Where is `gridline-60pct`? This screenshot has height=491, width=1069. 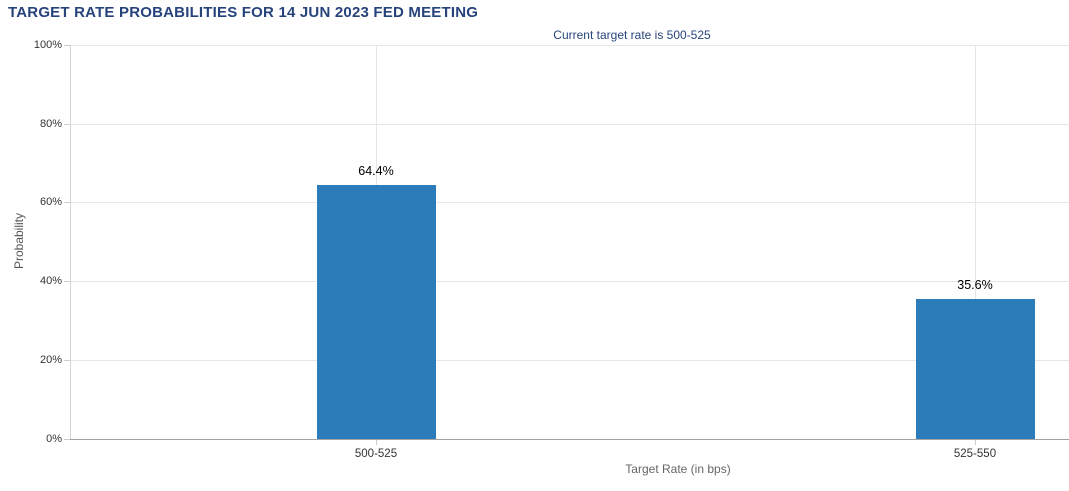 gridline-60pct is located at coordinates (569, 202).